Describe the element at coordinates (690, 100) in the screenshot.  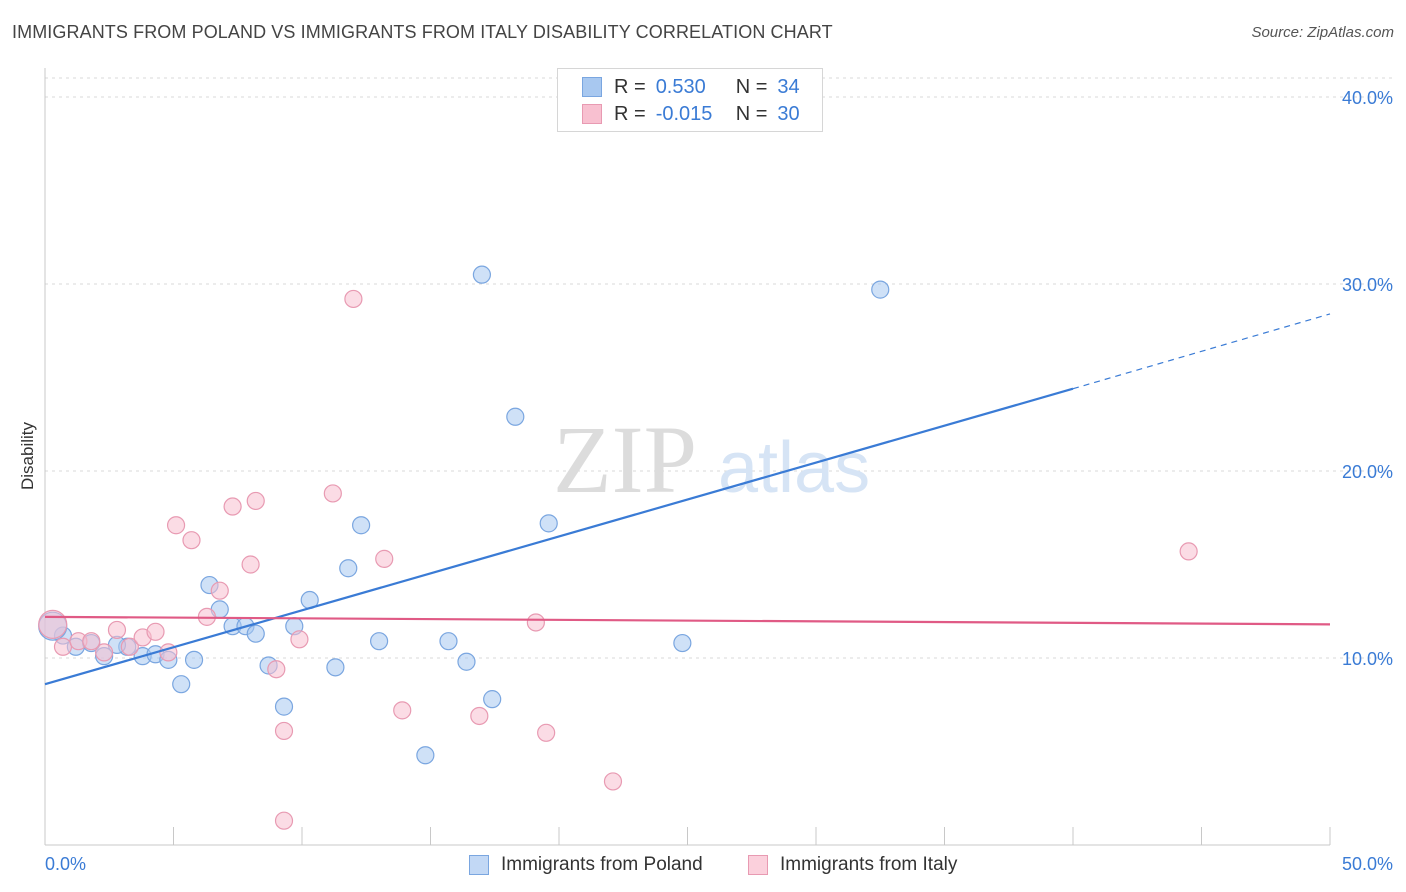
I see `correlation-legend: R = 0.530 N = 34 R = -0.015 N = 30` at that location.